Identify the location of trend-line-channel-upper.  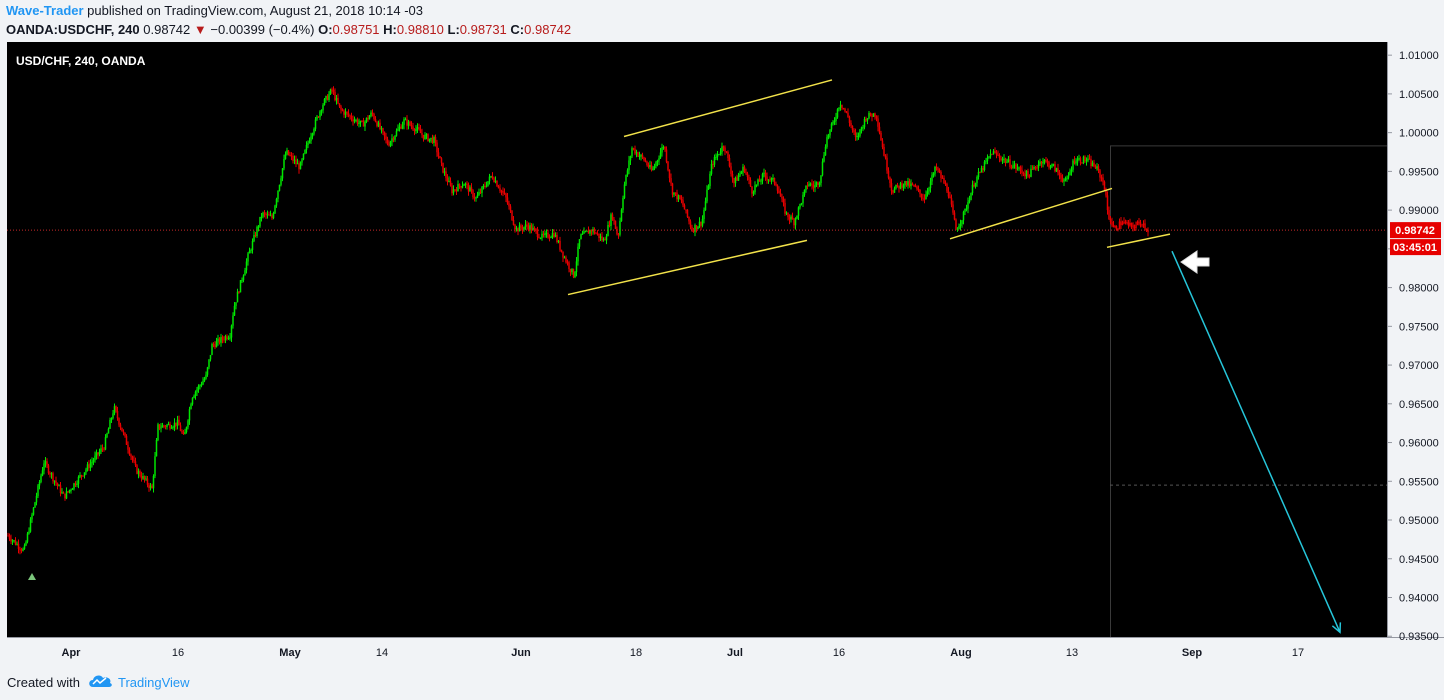
(728, 108).